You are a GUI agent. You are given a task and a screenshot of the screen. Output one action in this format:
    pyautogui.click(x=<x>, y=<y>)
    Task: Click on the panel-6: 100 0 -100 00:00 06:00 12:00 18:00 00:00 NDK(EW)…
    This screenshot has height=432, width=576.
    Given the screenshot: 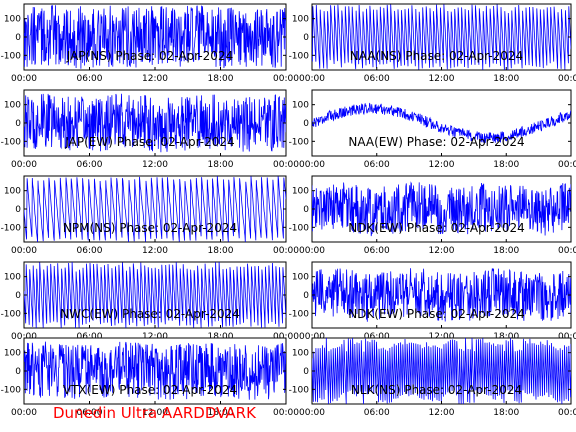 What is the action you would take?
    pyautogui.click(x=432, y=215)
    